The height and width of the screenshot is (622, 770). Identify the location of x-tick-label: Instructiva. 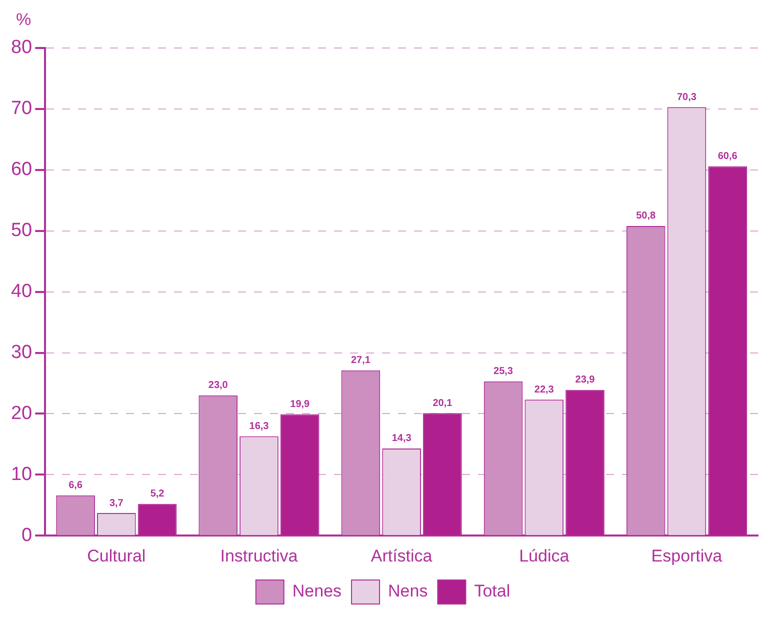
(259, 556).